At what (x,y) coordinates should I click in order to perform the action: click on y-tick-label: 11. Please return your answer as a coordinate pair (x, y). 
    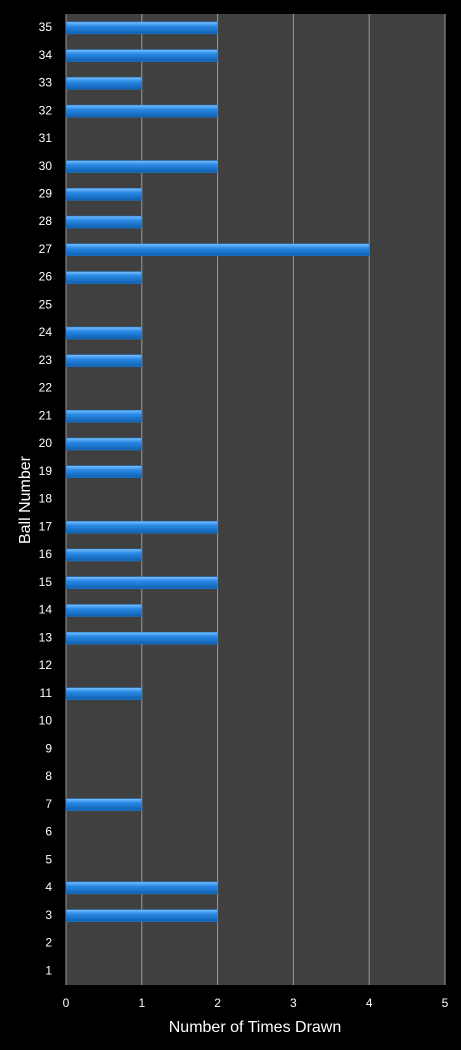
    Looking at the image, I should click on (46, 693).